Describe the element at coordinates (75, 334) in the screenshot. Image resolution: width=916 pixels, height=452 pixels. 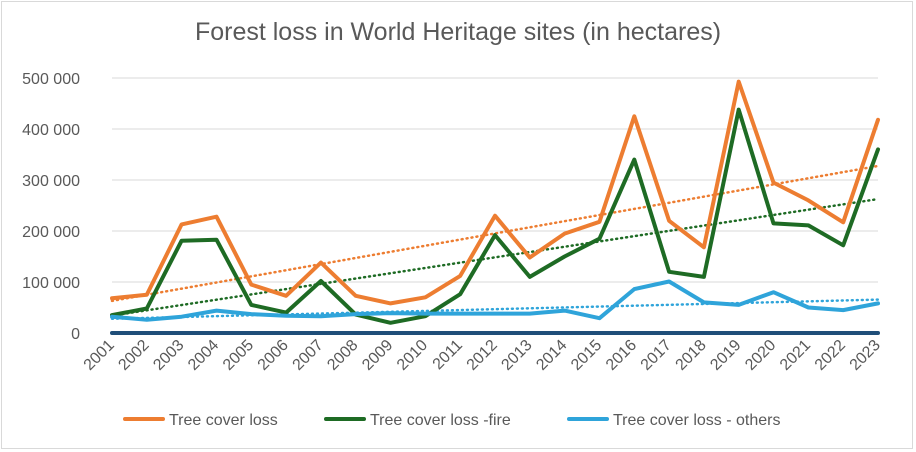
I see `y-tick-label: 0` at that location.